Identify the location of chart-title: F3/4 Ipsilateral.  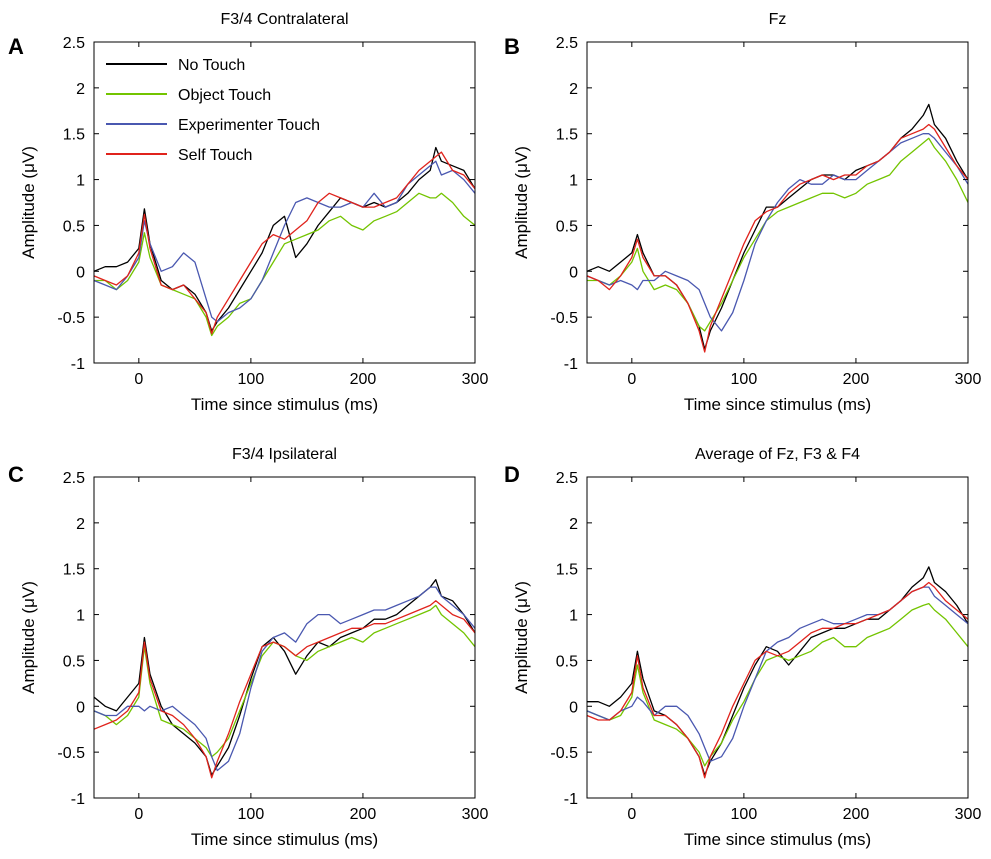
(284, 454).